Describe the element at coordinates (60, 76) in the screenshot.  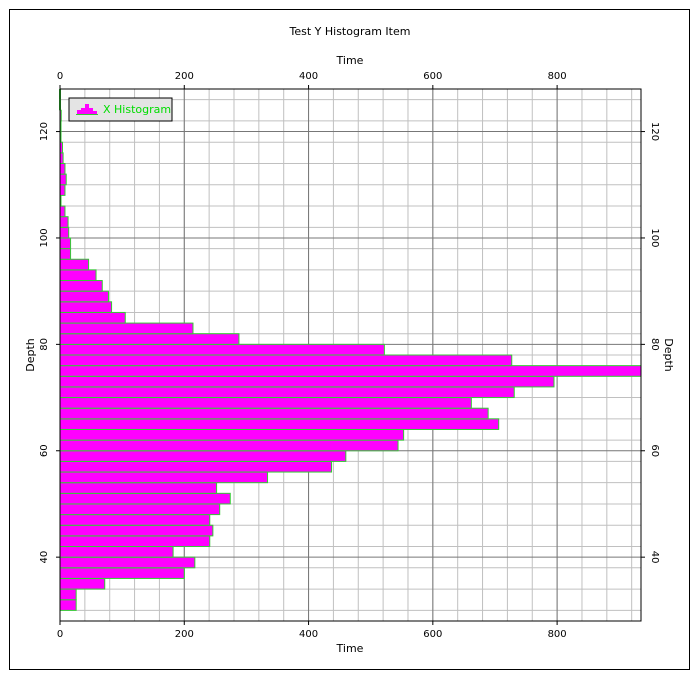
I see `x-tick-label-top: 0` at that location.